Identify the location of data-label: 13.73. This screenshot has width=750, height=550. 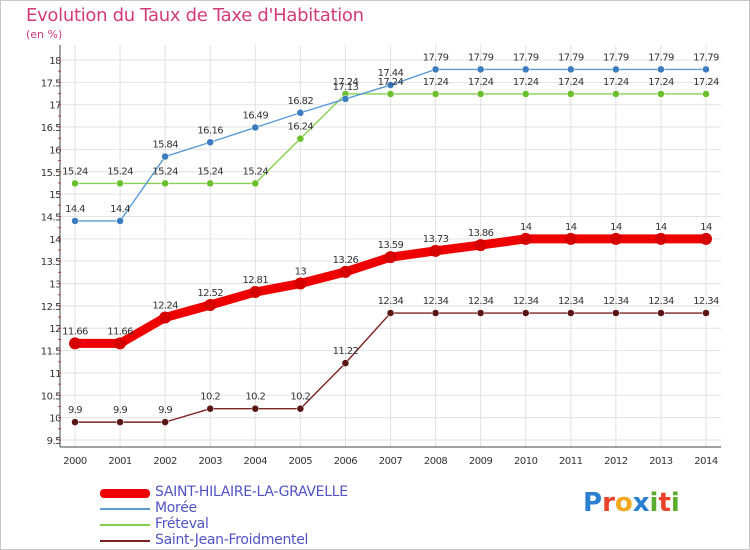
(436, 239).